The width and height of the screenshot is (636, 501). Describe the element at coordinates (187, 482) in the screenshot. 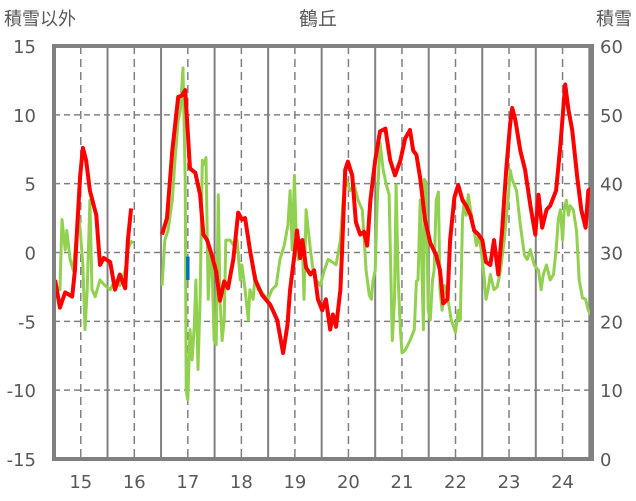

I see `x-tick-label: 17` at that location.